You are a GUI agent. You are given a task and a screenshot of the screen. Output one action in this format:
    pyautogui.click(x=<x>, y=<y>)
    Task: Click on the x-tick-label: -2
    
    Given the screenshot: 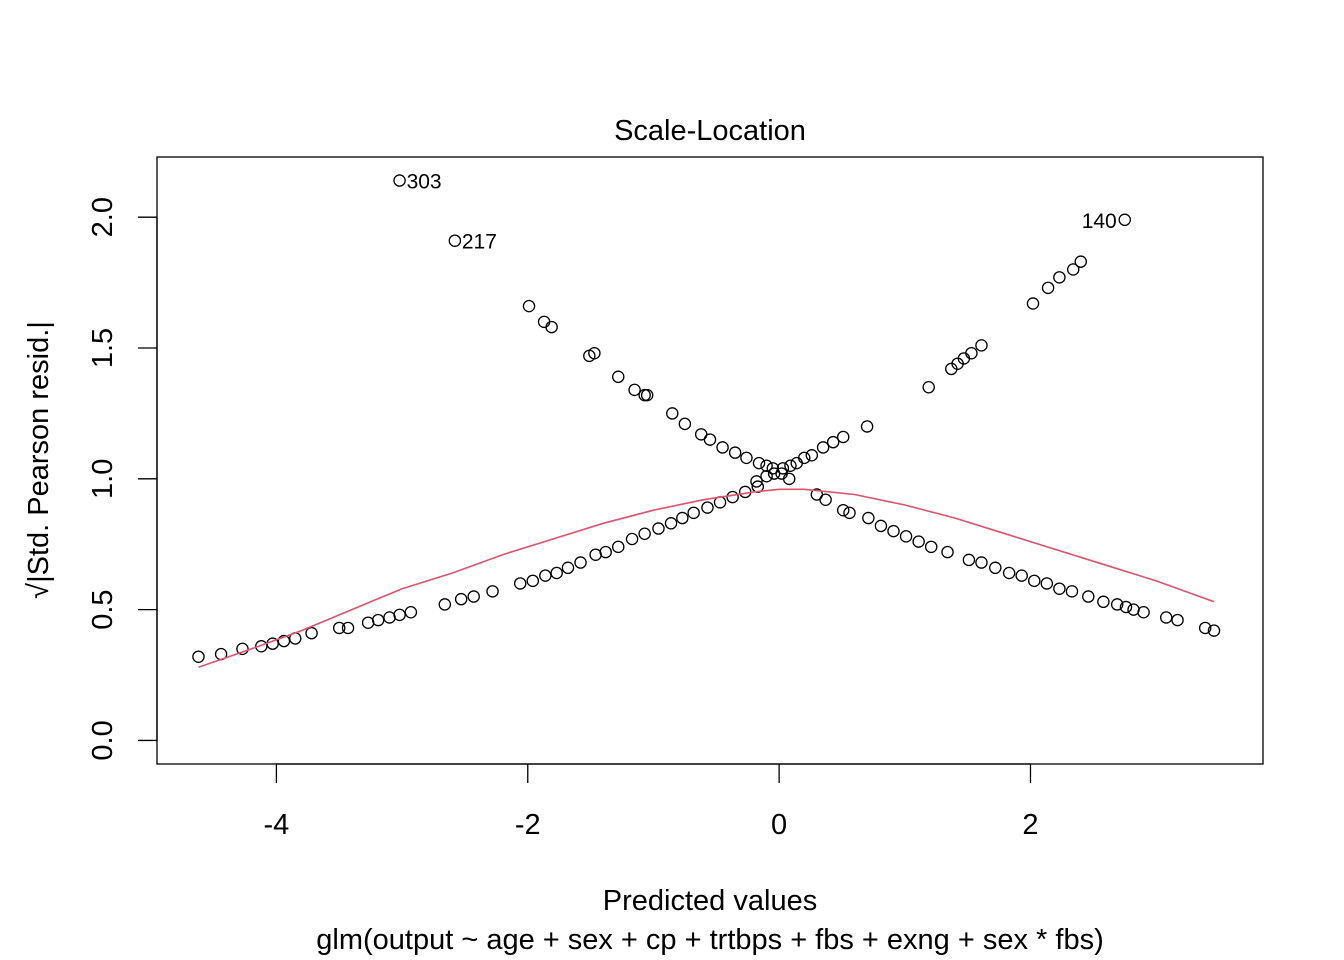 What is the action you would take?
    pyautogui.click(x=528, y=825)
    